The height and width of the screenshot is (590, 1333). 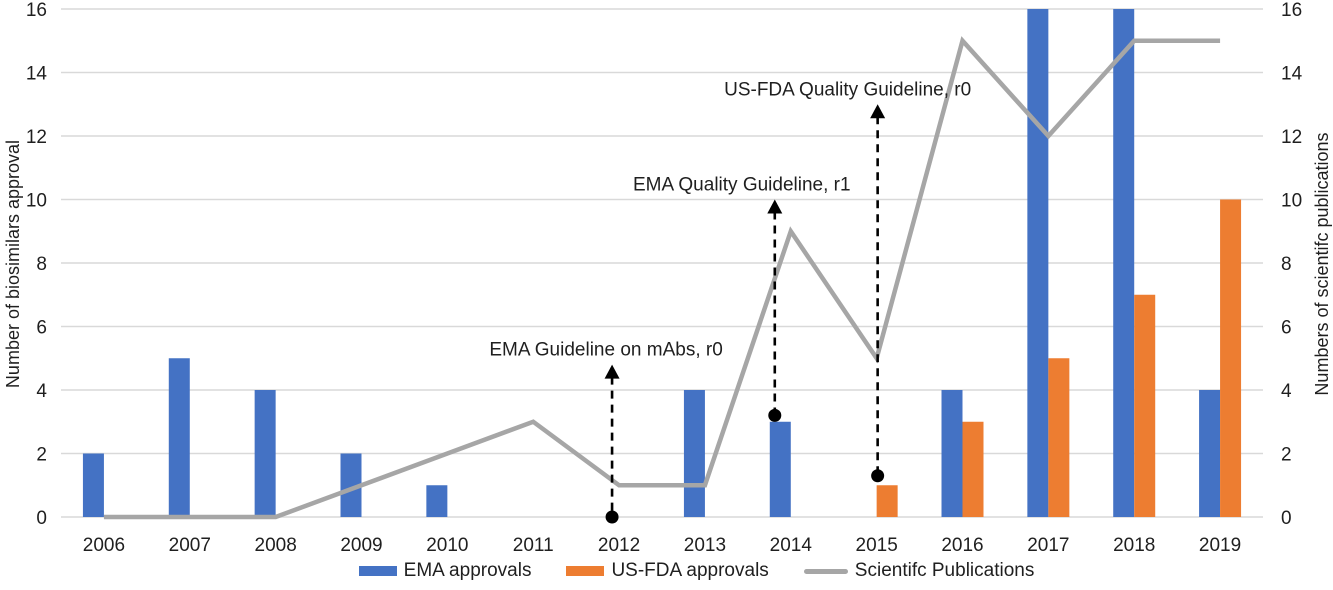 I want to click on x-axis-label-2014: 2014, so click(x=791, y=545).